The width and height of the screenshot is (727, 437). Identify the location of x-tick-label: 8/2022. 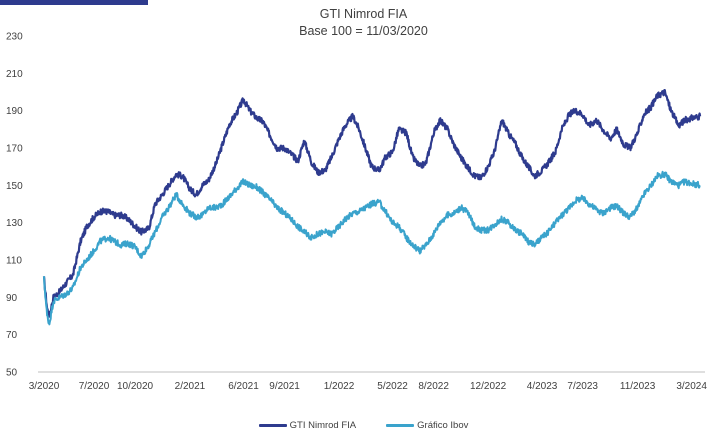
(433, 386).